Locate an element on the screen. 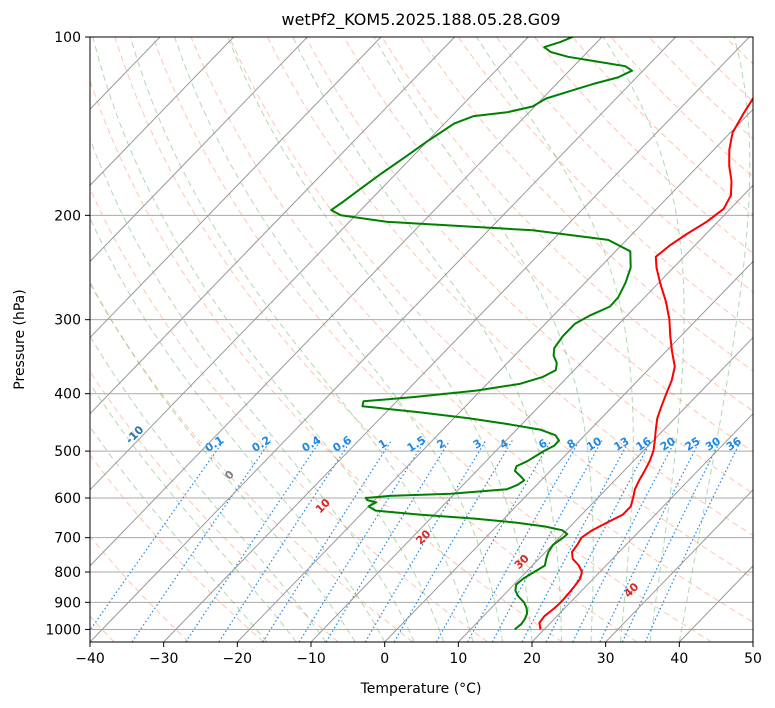 This screenshot has width=775, height=708. x-tick-label: 50 is located at coordinates (753, 659).